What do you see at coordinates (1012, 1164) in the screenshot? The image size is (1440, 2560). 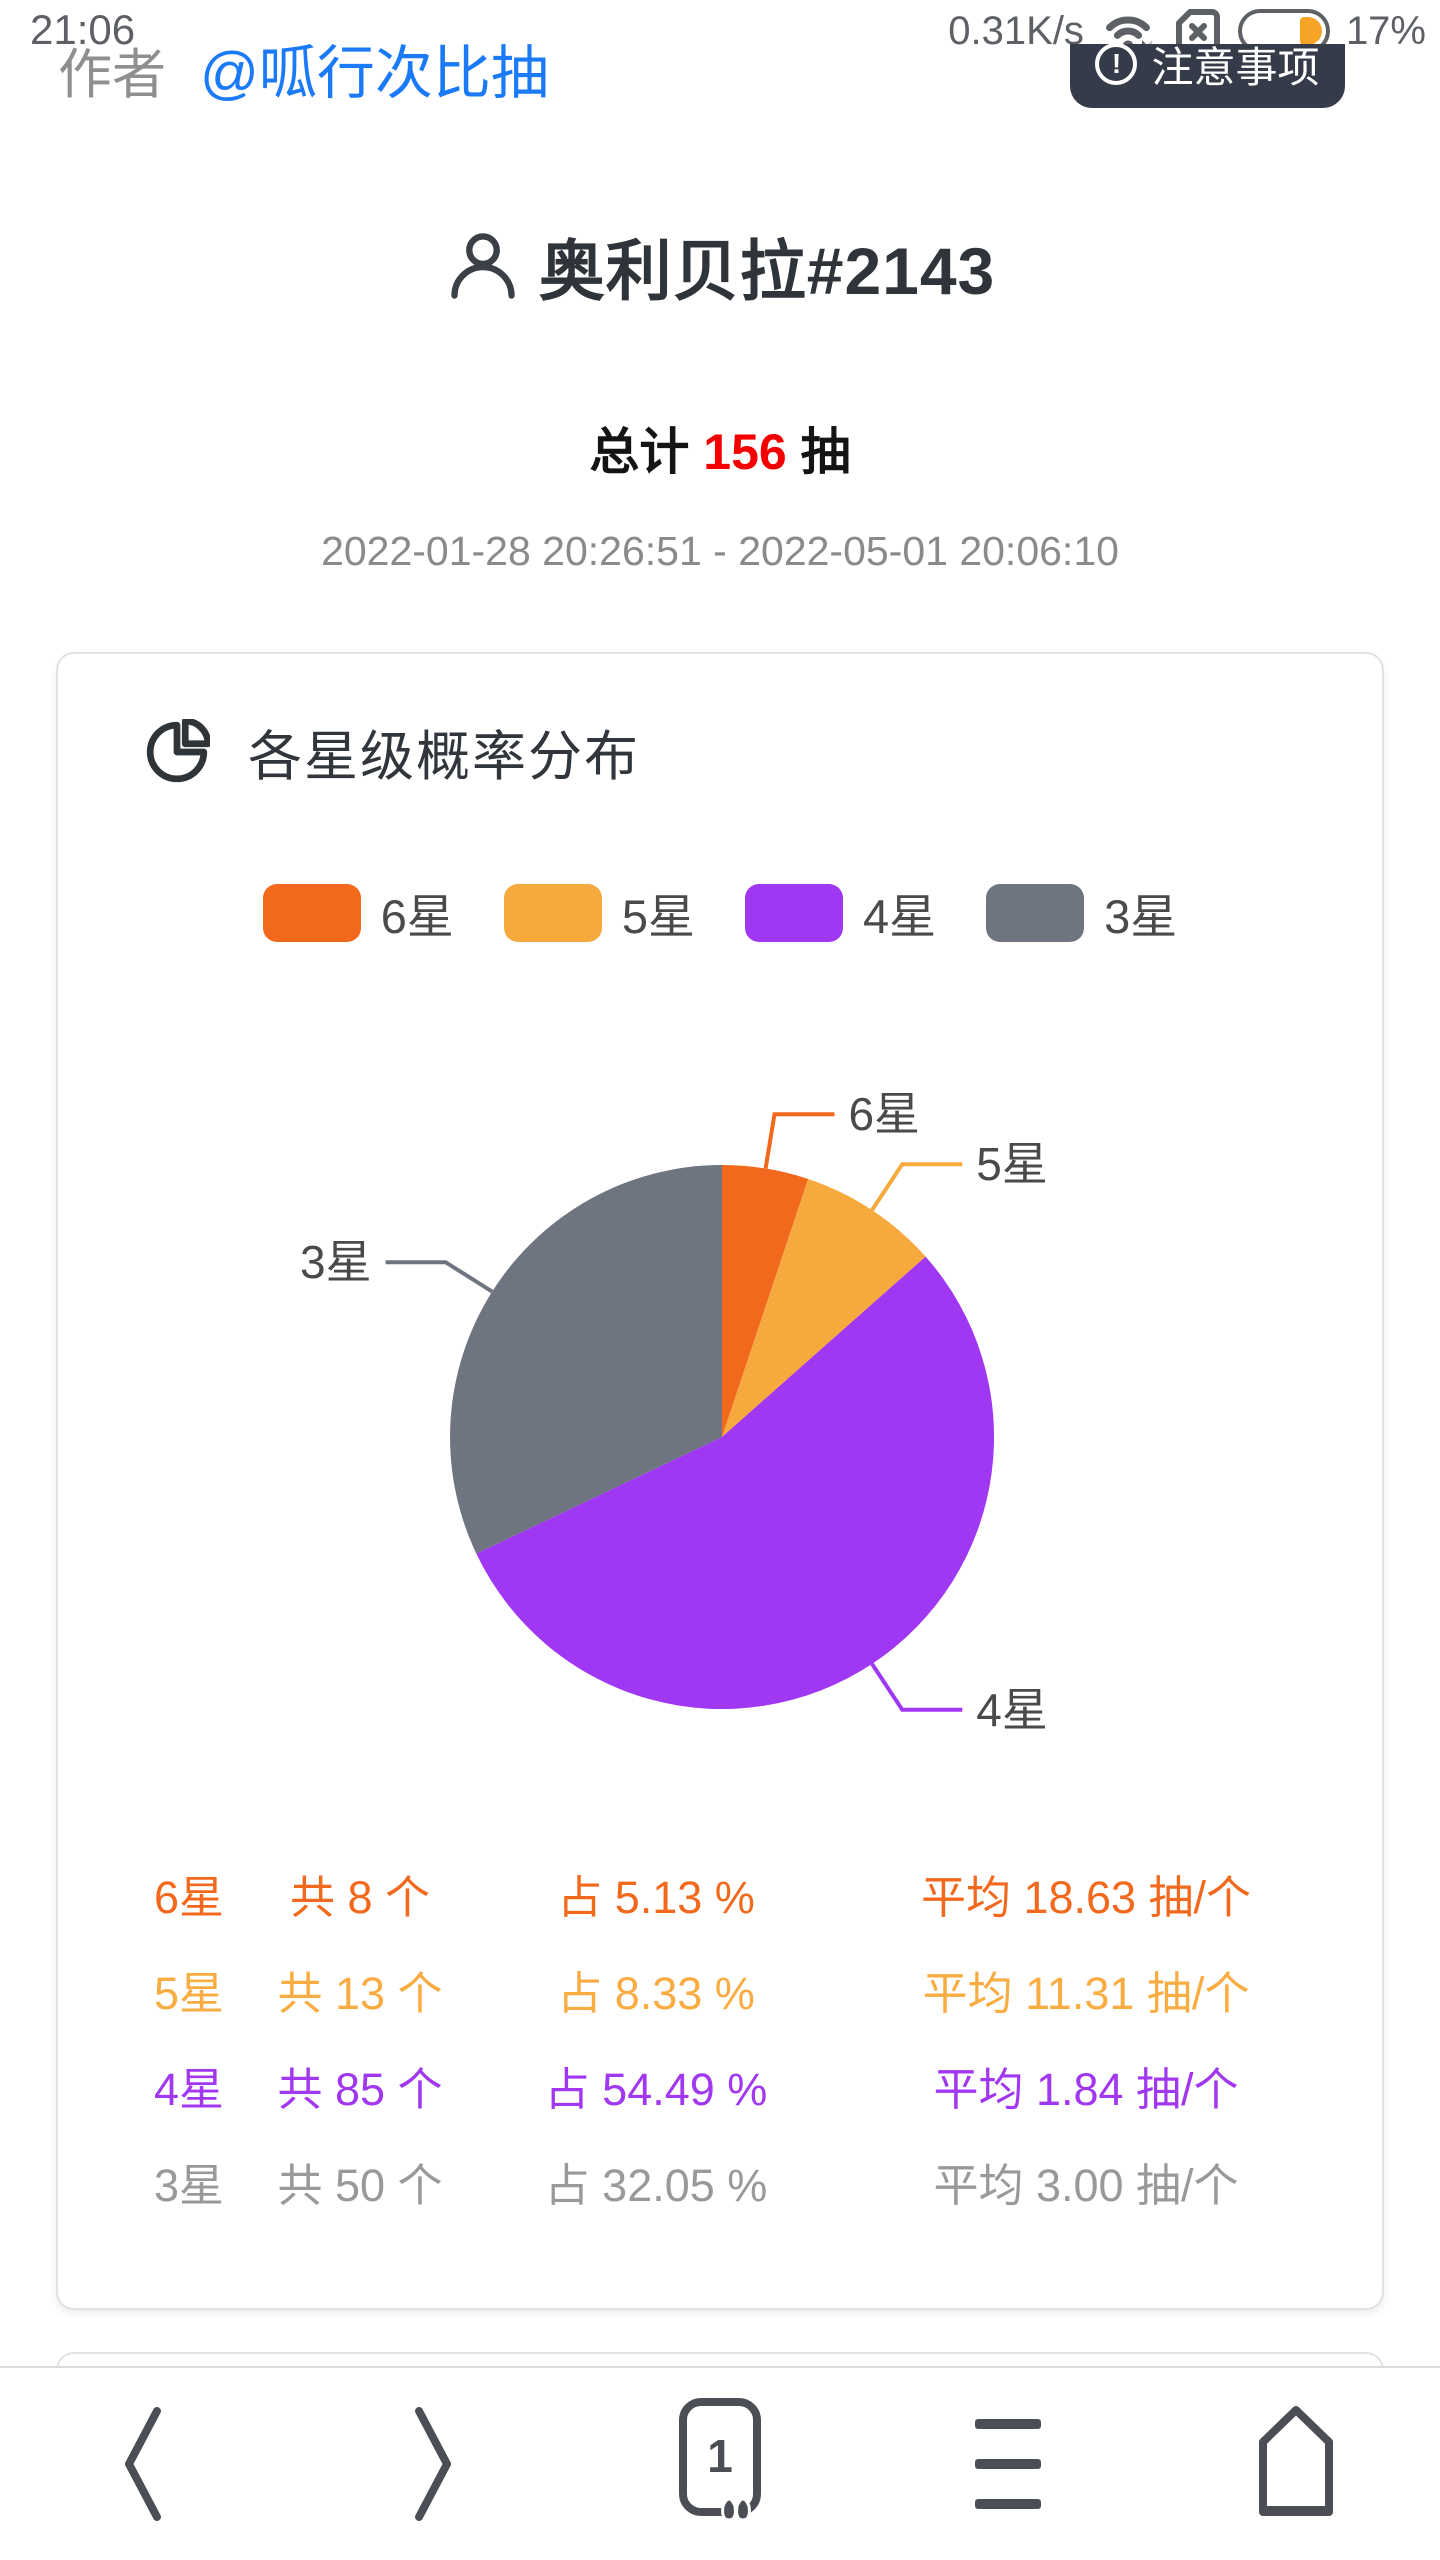 I see `pie-label-5星: 5星` at bounding box center [1012, 1164].